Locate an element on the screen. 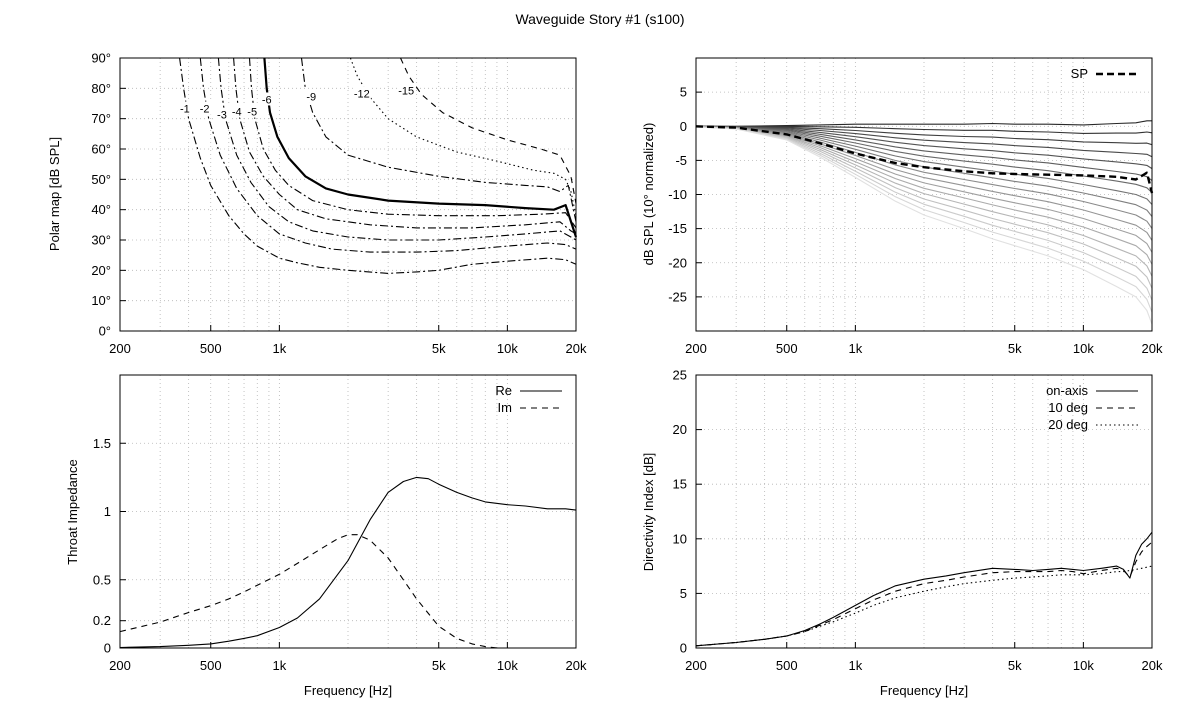 The height and width of the screenshot is (720, 1200). spl-y-tick-label: 5 is located at coordinates (683, 92).